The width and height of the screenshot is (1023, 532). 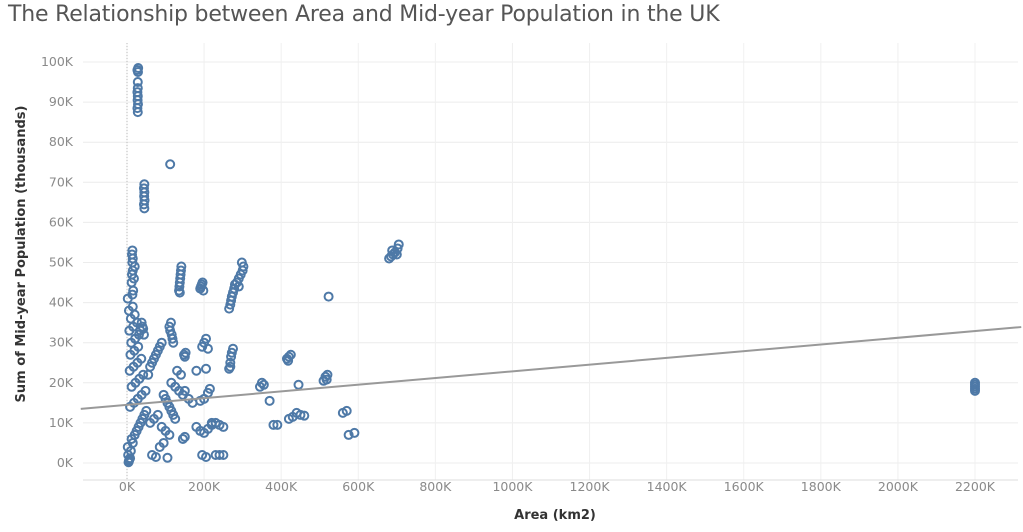 I want to click on y-tick-label: 50K, so click(x=61, y=262).